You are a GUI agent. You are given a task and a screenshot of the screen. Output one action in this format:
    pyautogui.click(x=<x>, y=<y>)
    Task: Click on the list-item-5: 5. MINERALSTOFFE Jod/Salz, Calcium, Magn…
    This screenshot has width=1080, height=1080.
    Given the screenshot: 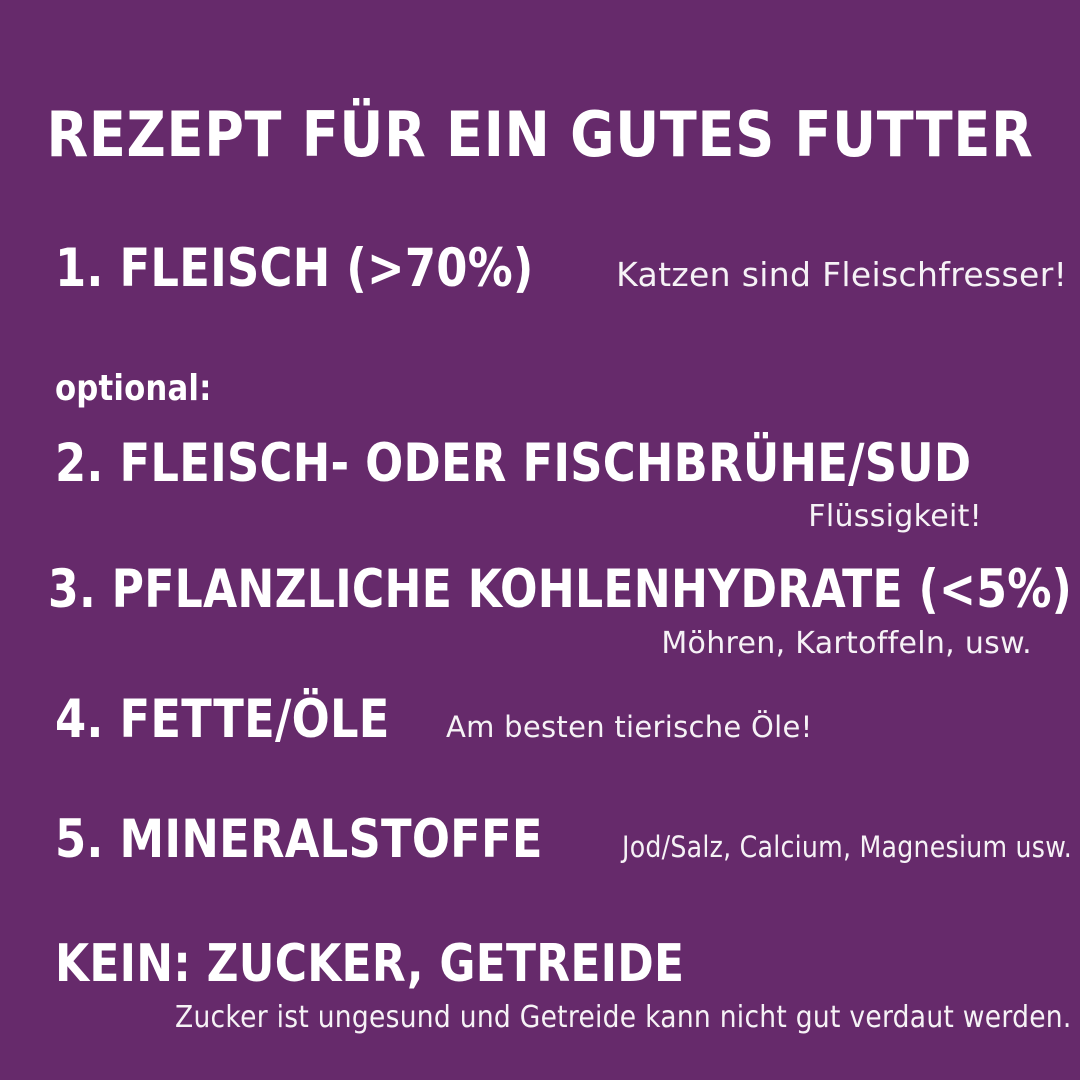 What is the action you would take?
    pyautogui.click(x=567, y=839)
    